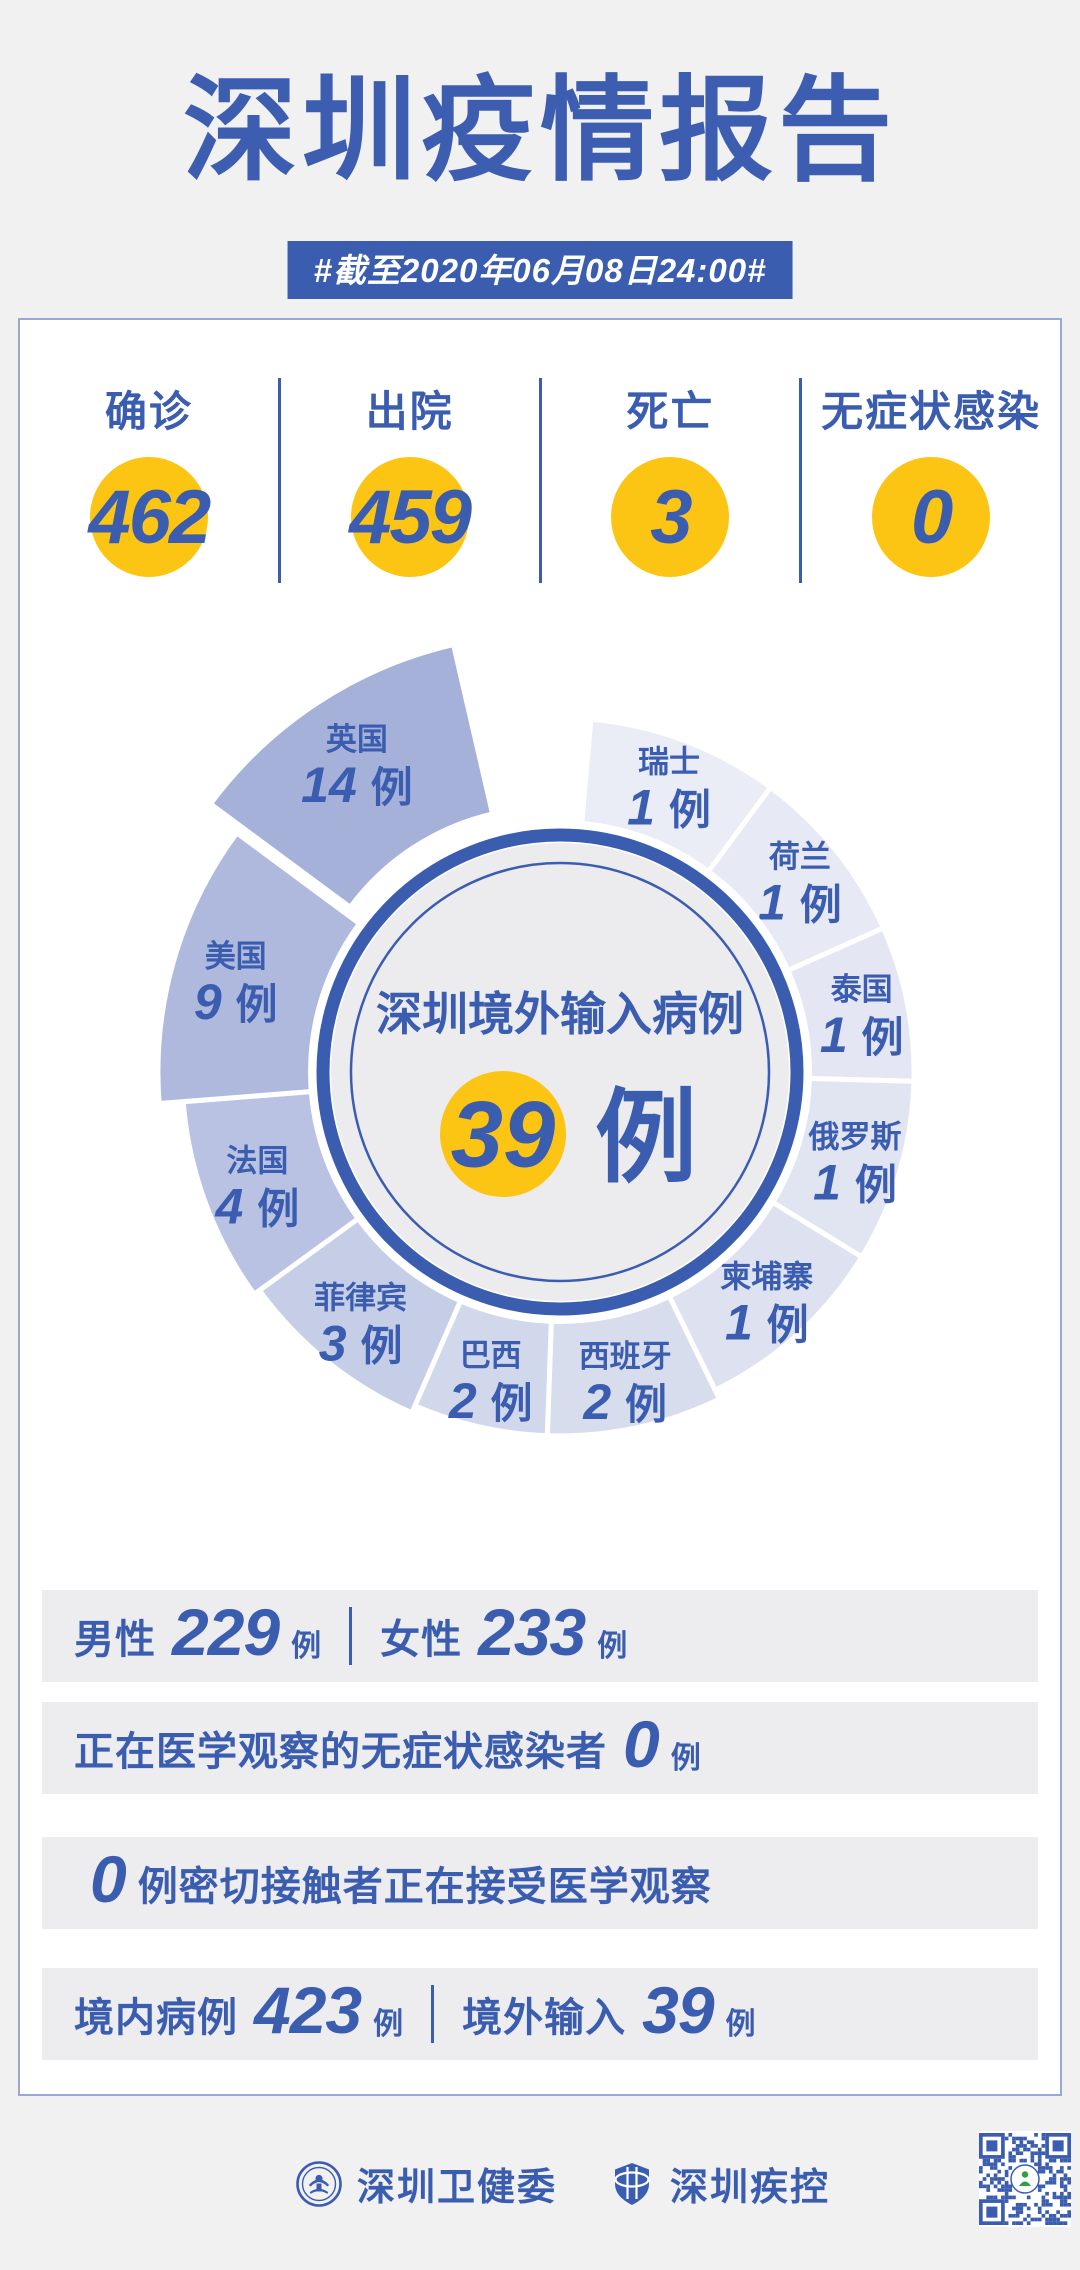  I want to click on stat-item: 出院 459, so click(408, 480).